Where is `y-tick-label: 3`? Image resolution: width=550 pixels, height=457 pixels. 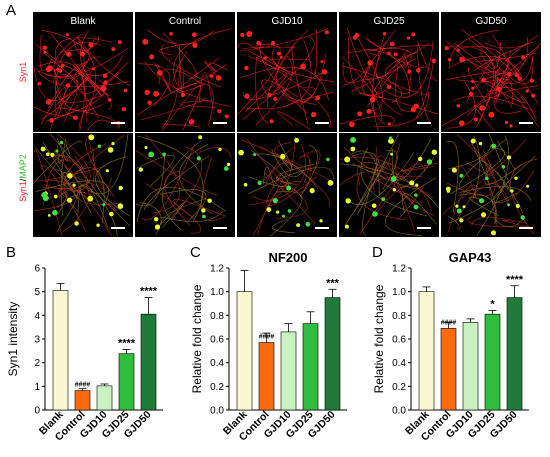 y-tick-label: 3 is located at coordinates (37, 340).